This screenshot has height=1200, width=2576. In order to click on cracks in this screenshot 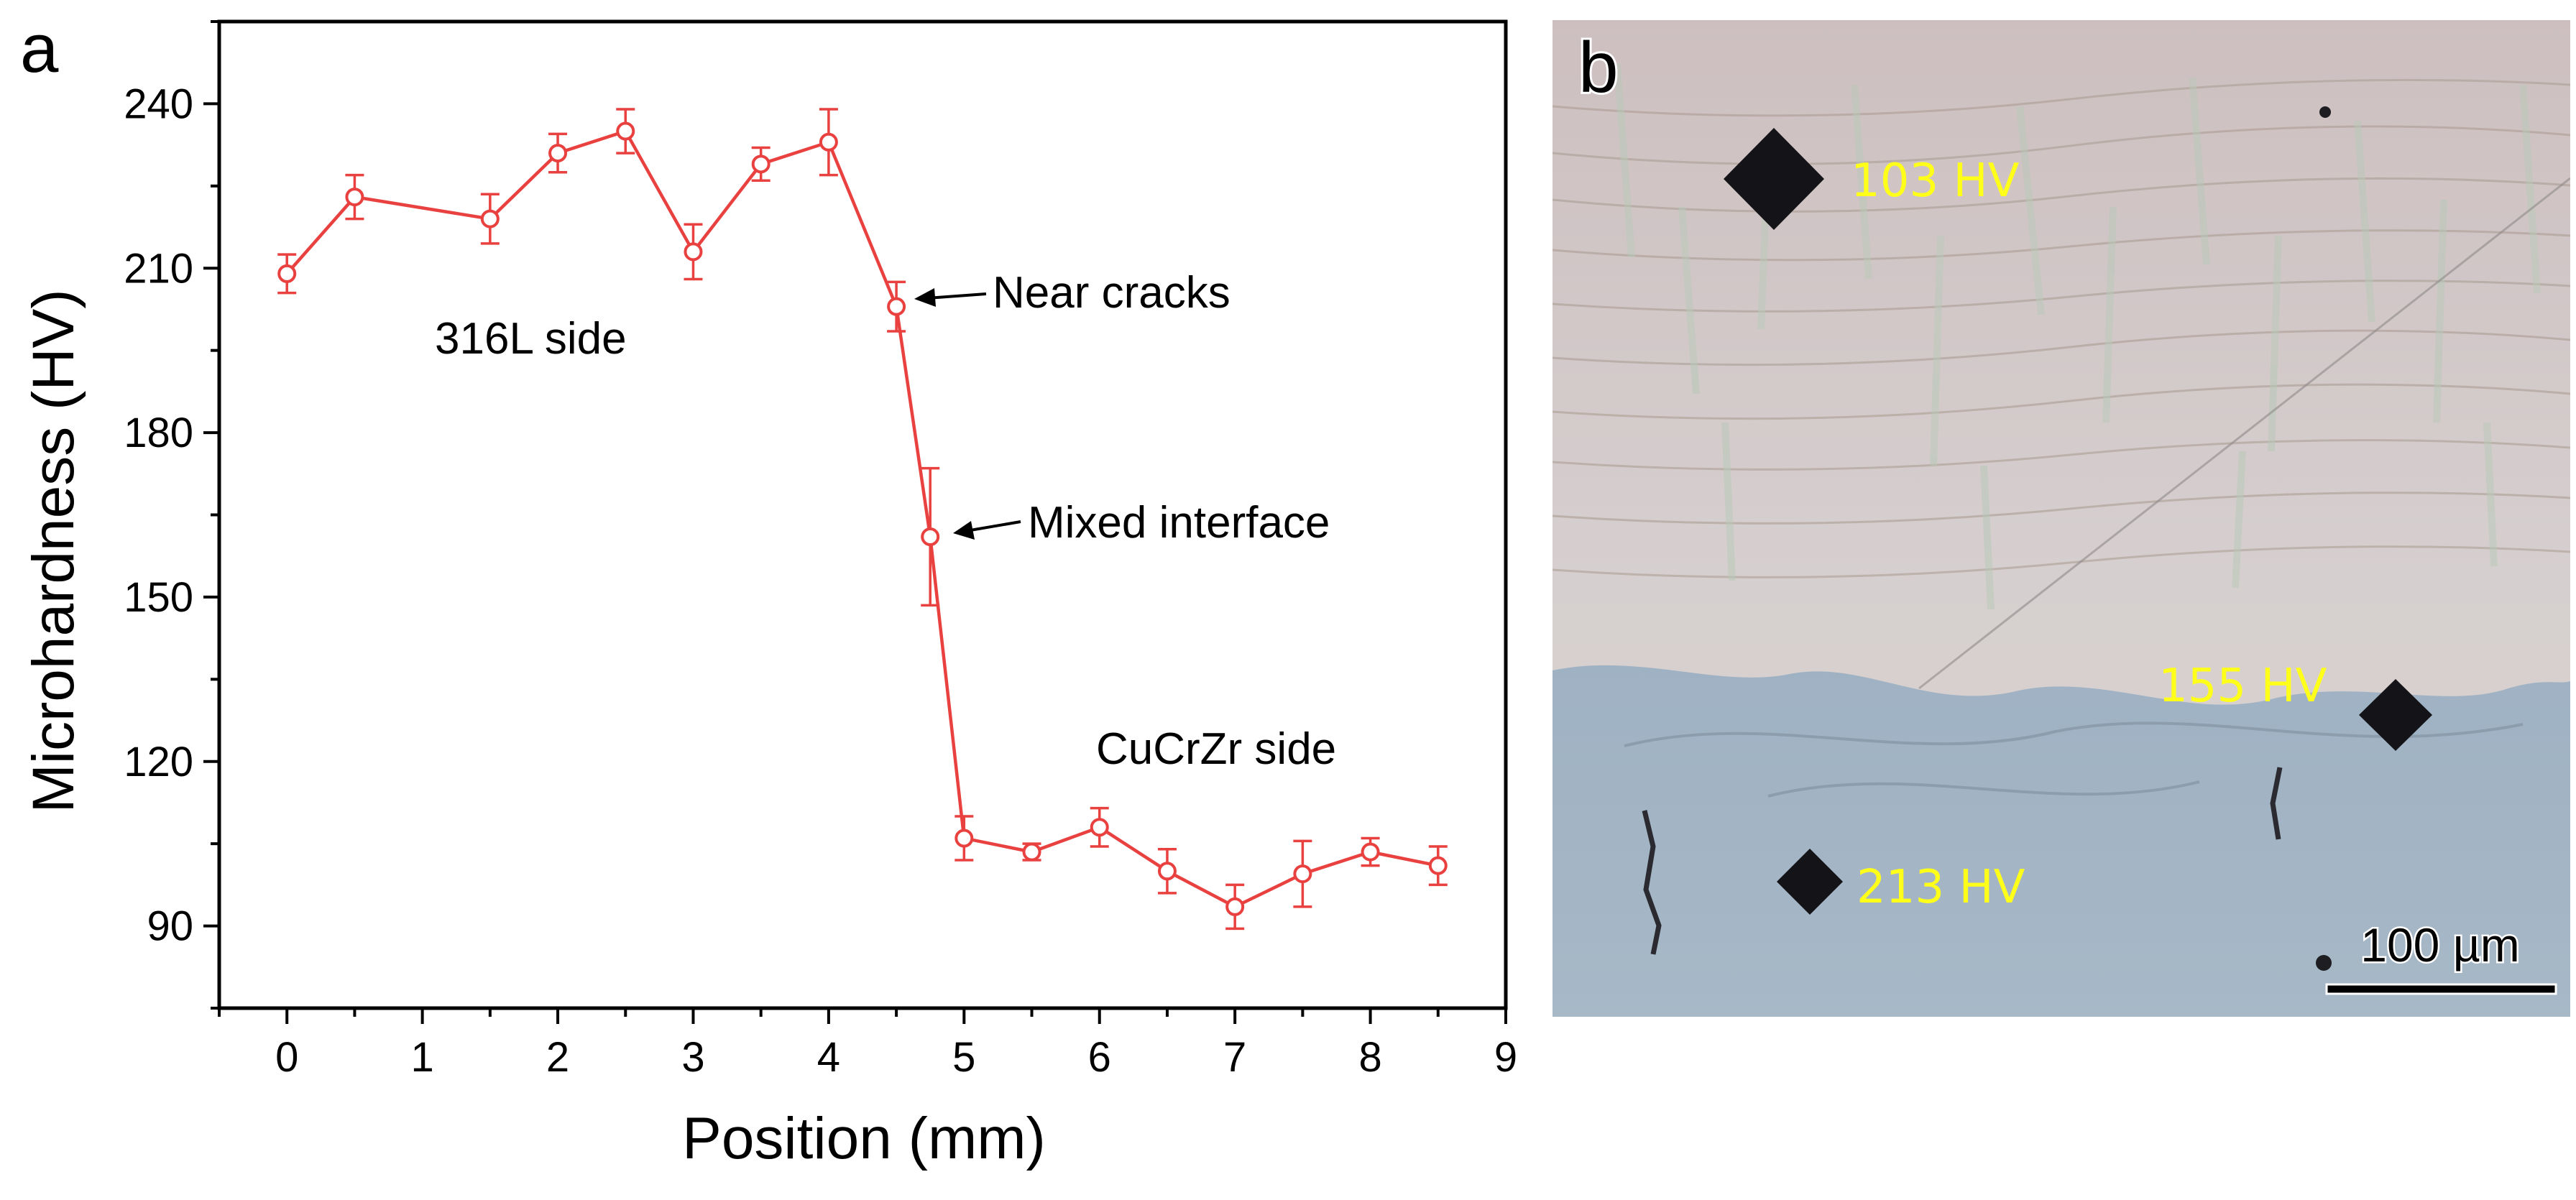, I will do `click(1962, 861)`.